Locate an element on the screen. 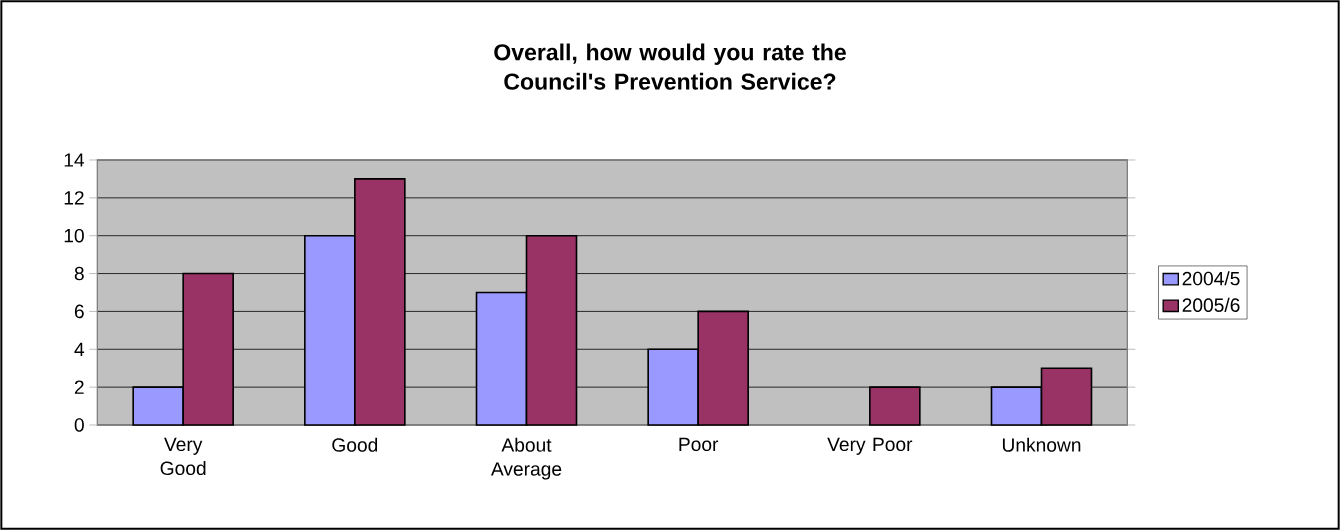 The image size is (1340, 530). y-tick-label: 0 is located at coordinates (79, 425).